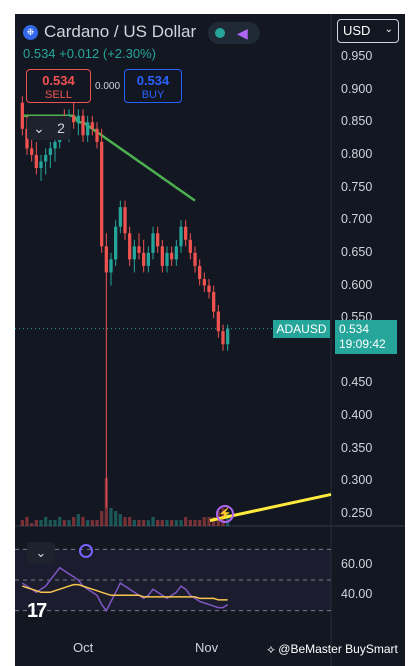 Image resolution: width=410 pixels, height=666 pixels. Describe the element at coordinates (357, 153) in the screenshot. I see `price-tick-label: 0.800` at that location.